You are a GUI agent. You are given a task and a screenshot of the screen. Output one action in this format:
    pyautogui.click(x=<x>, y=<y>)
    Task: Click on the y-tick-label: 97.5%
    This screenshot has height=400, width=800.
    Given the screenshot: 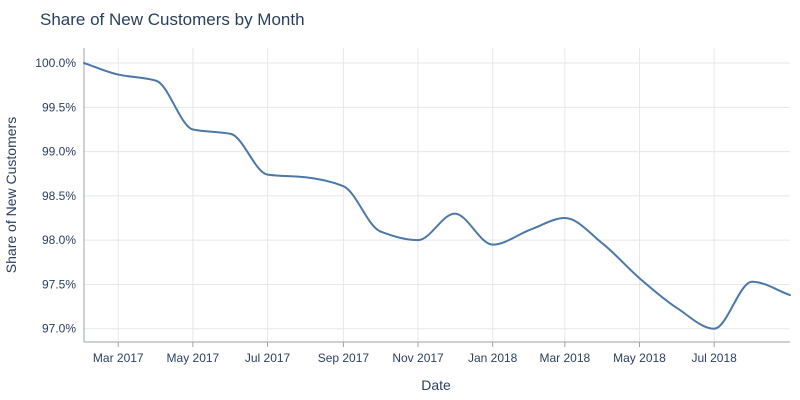 What is the action you would take?
    pyautogui.click(x=59, y=284)
    